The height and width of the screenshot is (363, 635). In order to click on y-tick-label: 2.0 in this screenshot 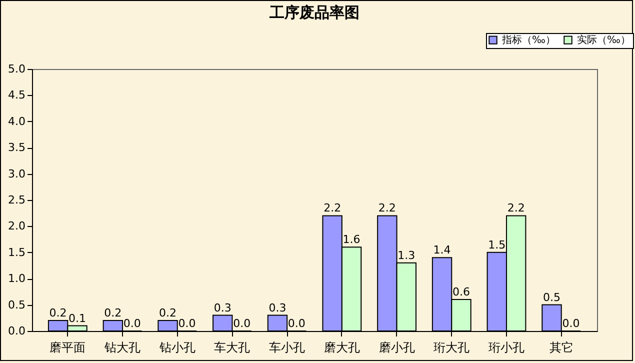, I will do `click(17, 226)`.